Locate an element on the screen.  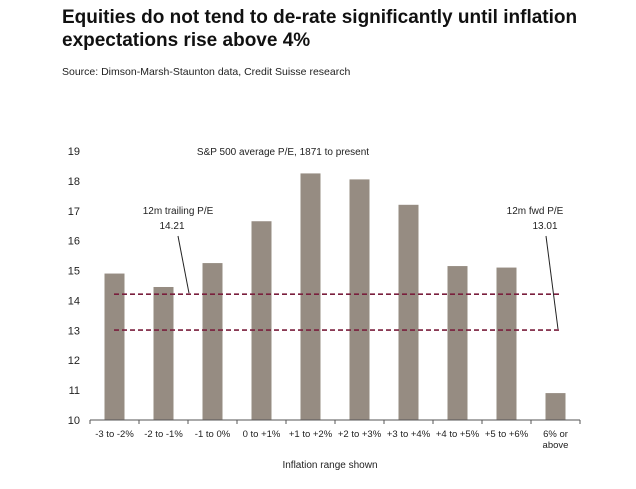
y-tick-label: 13 is located at coordinates (74, 331).